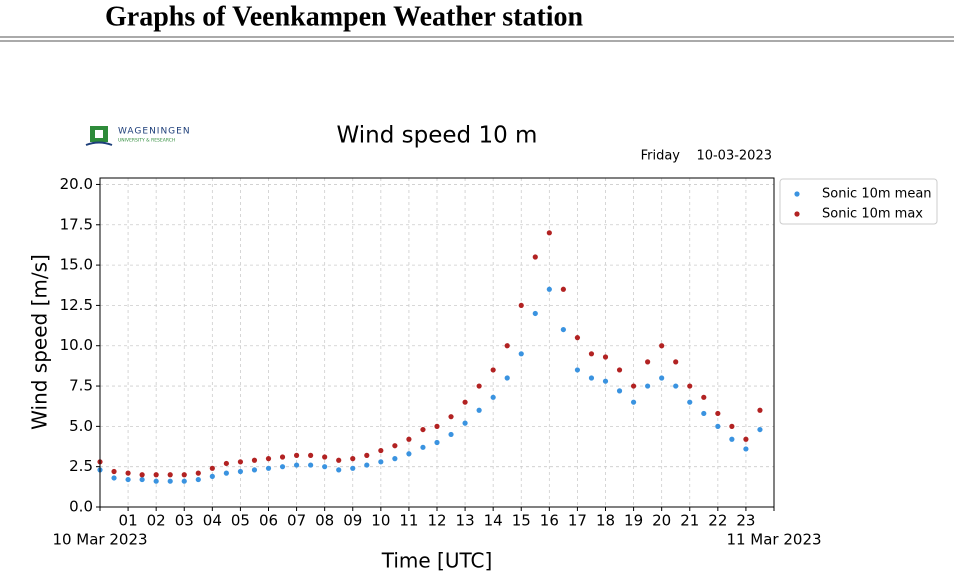  I want to click on y-axis-label: Wind speed [m/s], so click(40, 342).